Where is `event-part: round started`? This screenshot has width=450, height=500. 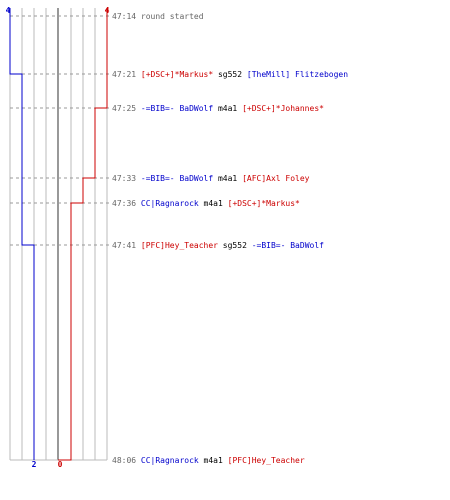
event-part: round started is located at coordinates (170, 16).